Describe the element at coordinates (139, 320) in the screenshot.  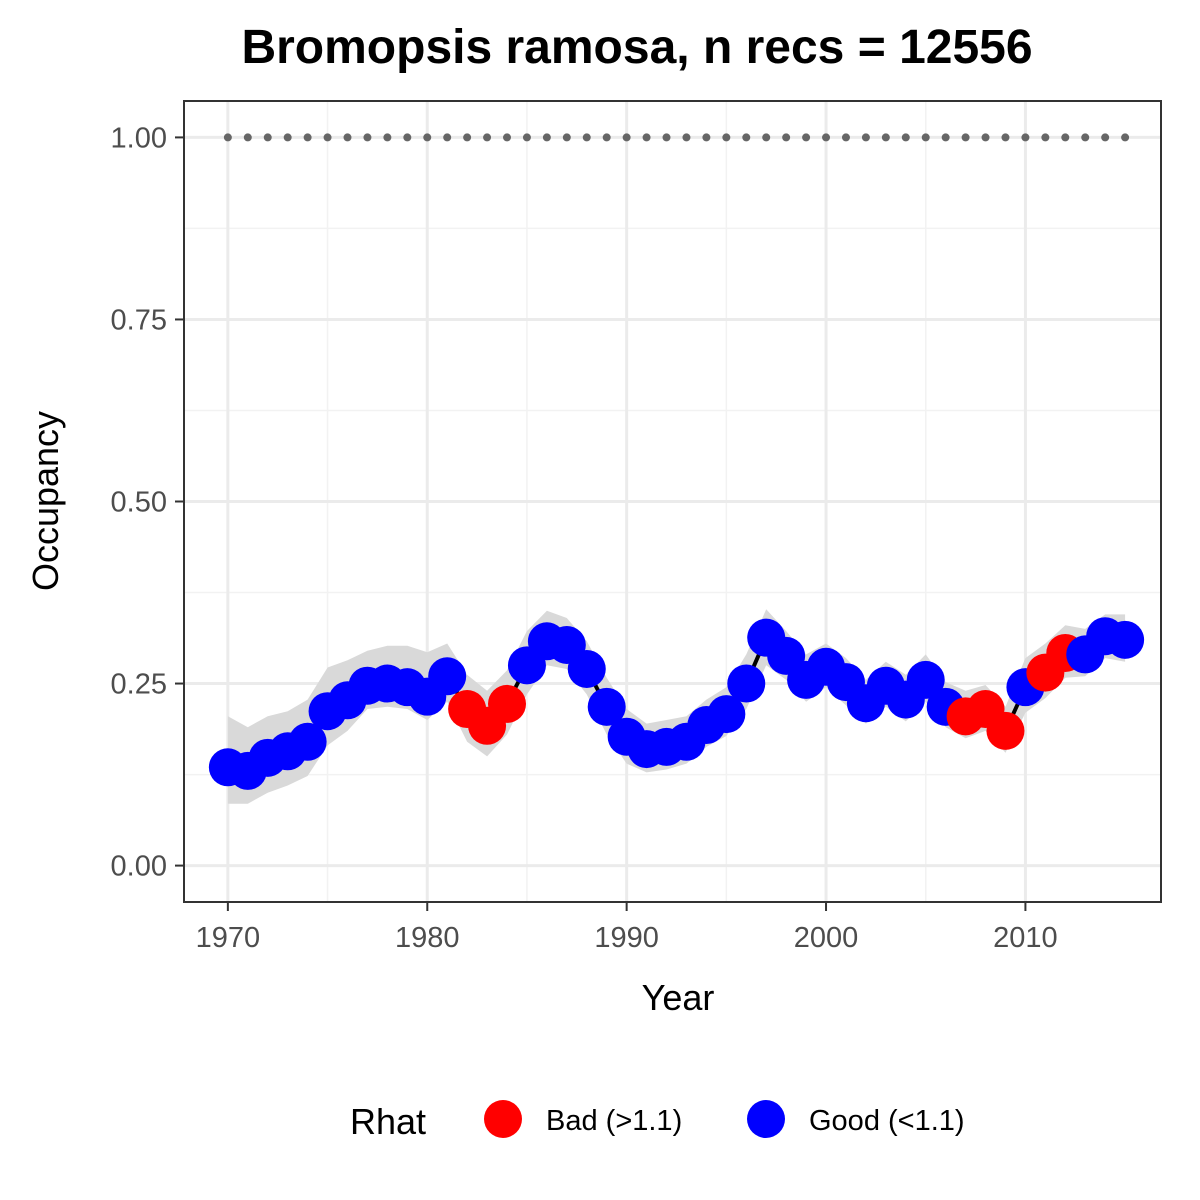
I see `y-tick-label: 0.75` at that location.